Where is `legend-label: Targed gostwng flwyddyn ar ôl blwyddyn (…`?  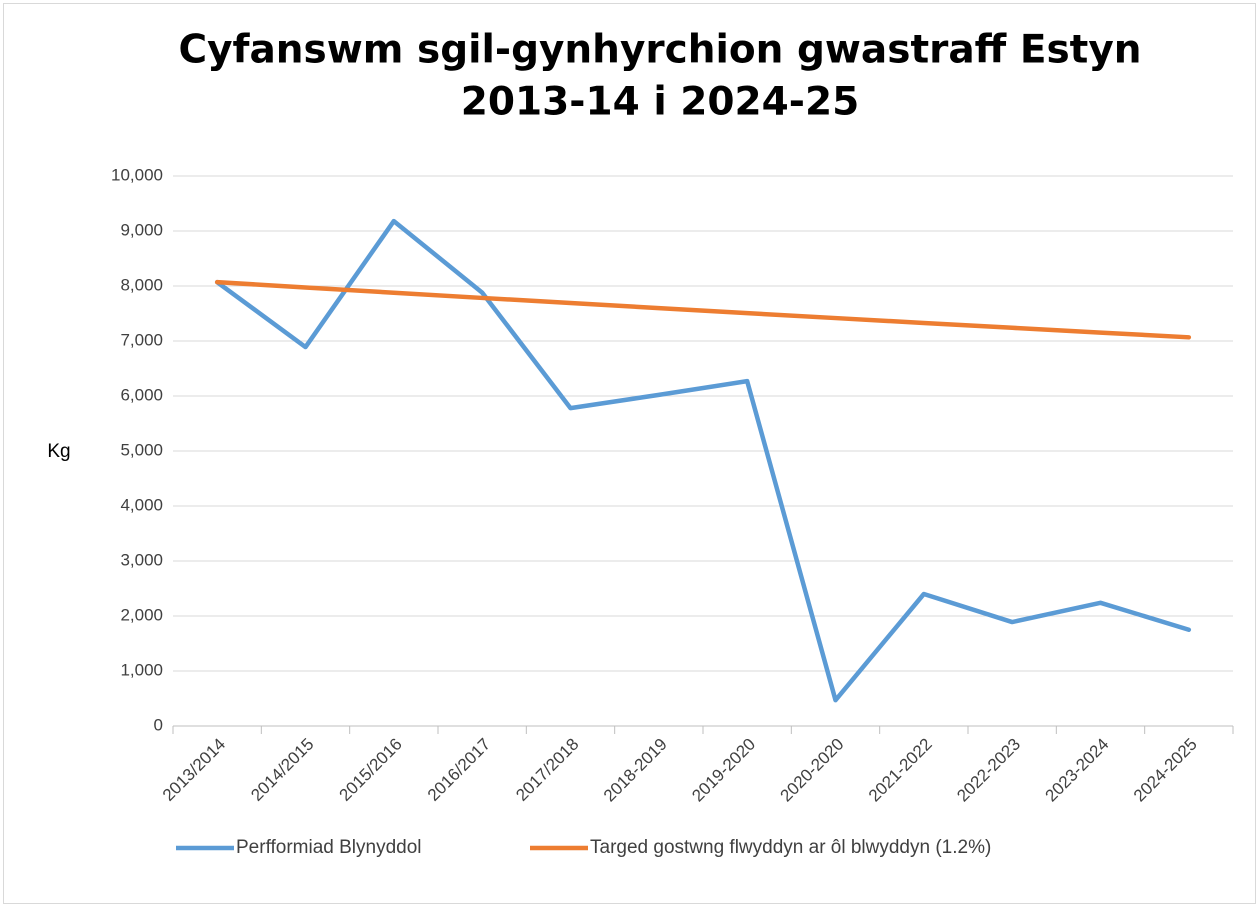 legend-label: Targed gostwng flwyddyn ar ôl blwyddyn (… is located at coordinates (790, 847).